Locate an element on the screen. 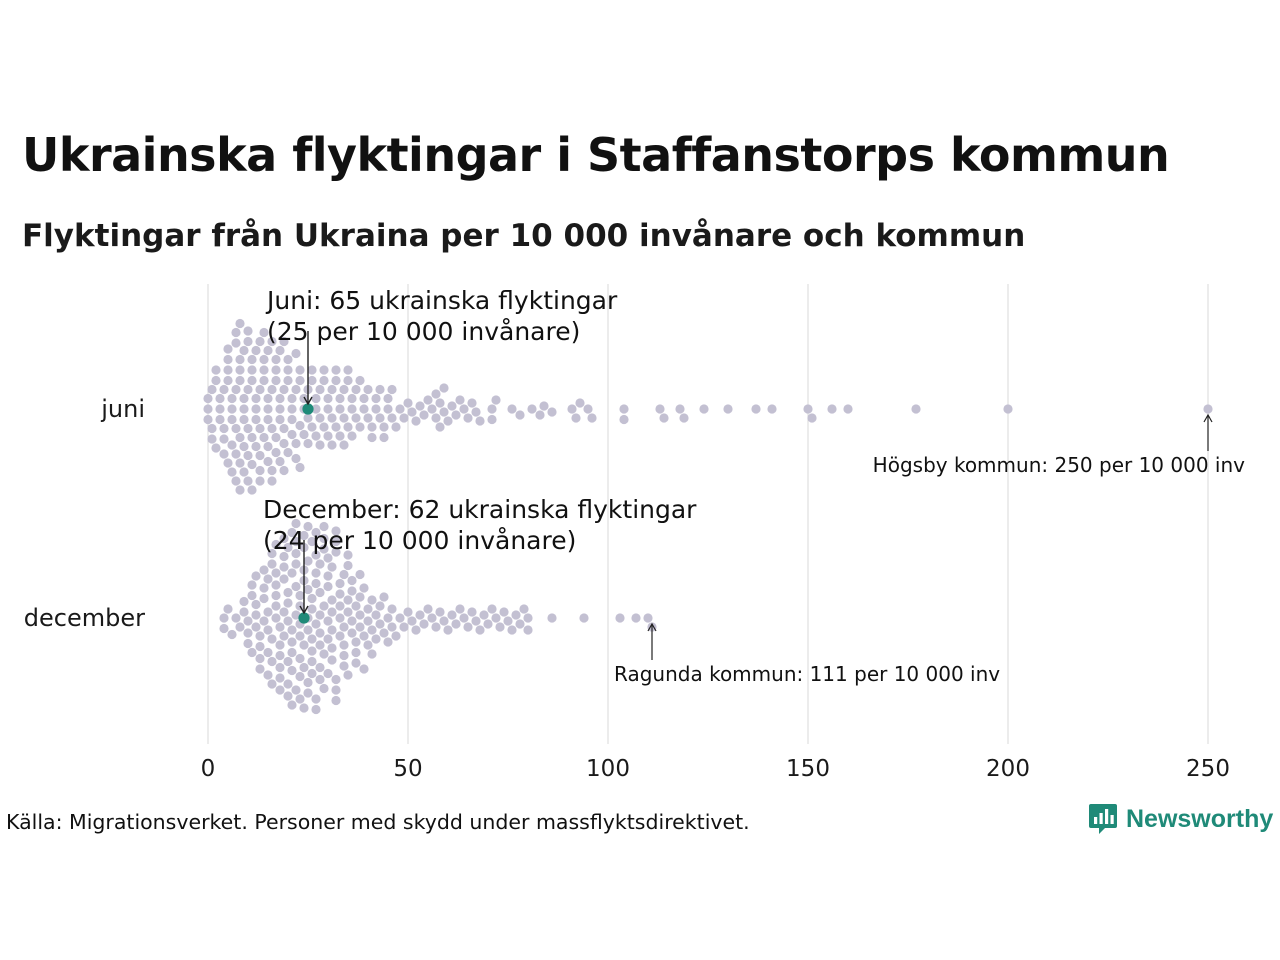  x-tick-label: 250 is located at coordinates (1208, 769).